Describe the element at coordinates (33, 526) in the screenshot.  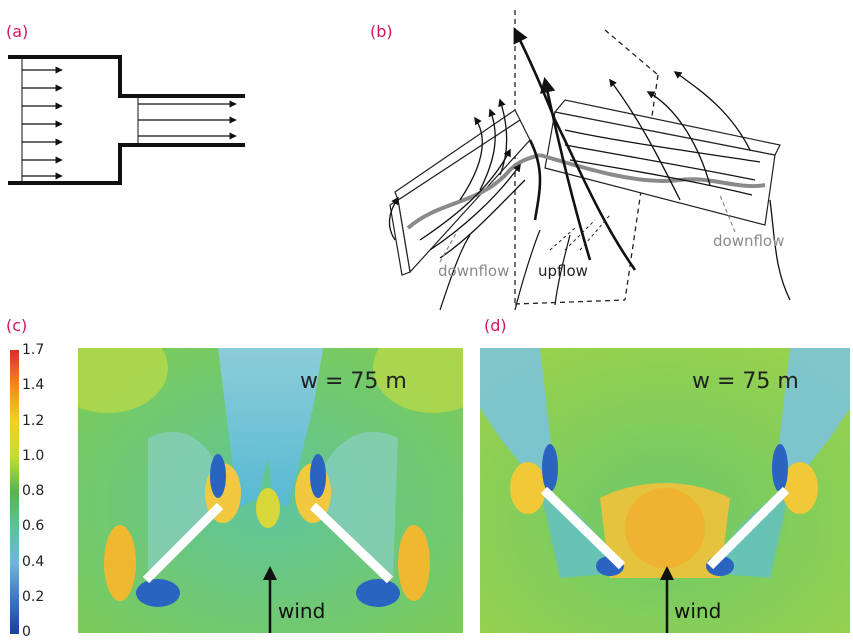
I see `colorbar-tick-label: 0.6` at that location.